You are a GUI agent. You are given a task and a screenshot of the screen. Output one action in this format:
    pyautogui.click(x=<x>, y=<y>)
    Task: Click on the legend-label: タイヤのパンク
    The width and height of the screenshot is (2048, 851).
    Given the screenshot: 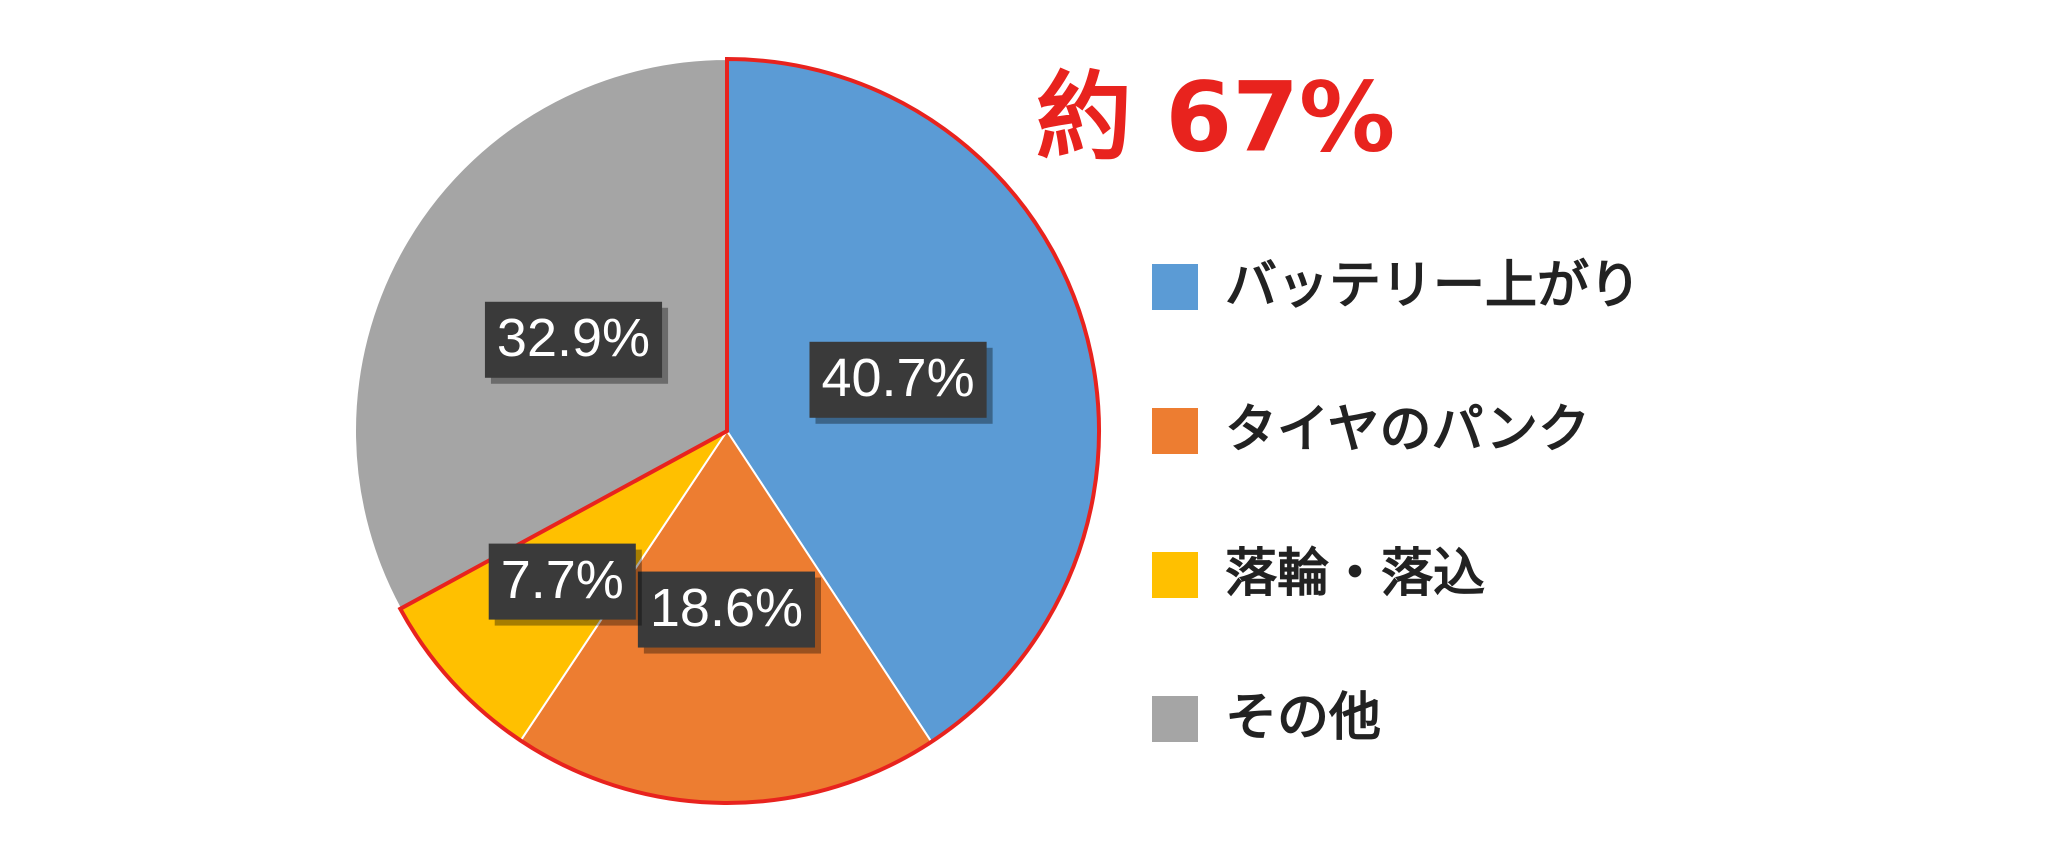 What is the action you would take?
    pyautogui.click(x=1407, y=430)
    